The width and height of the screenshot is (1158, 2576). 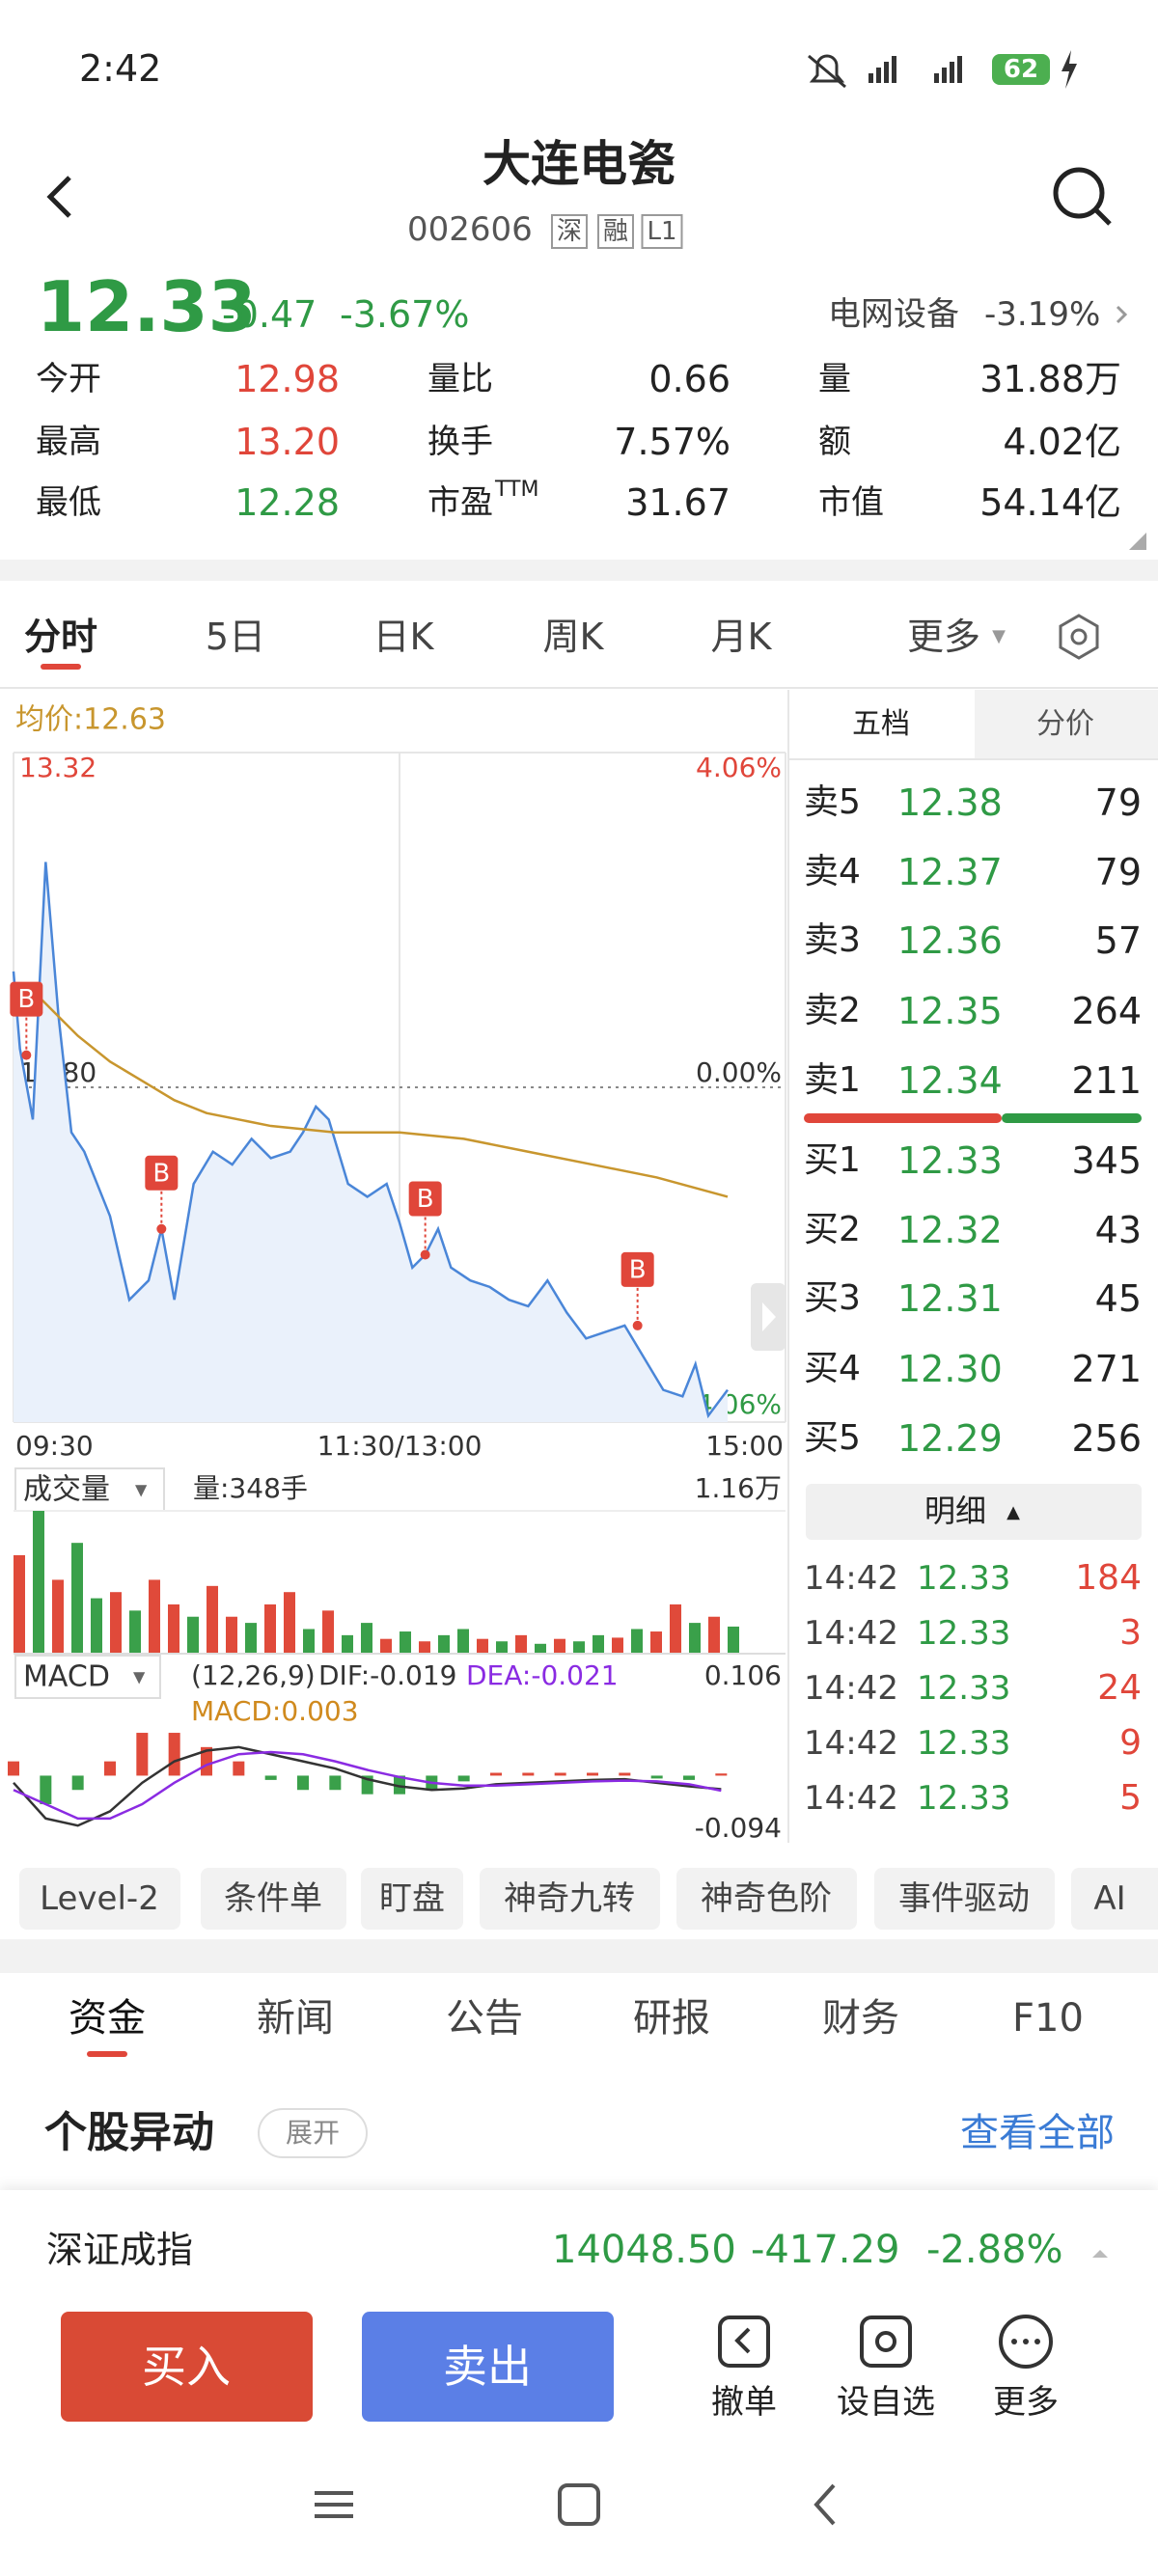 I want to click on index-name: 深证成指, so click(x=120, y=2250).